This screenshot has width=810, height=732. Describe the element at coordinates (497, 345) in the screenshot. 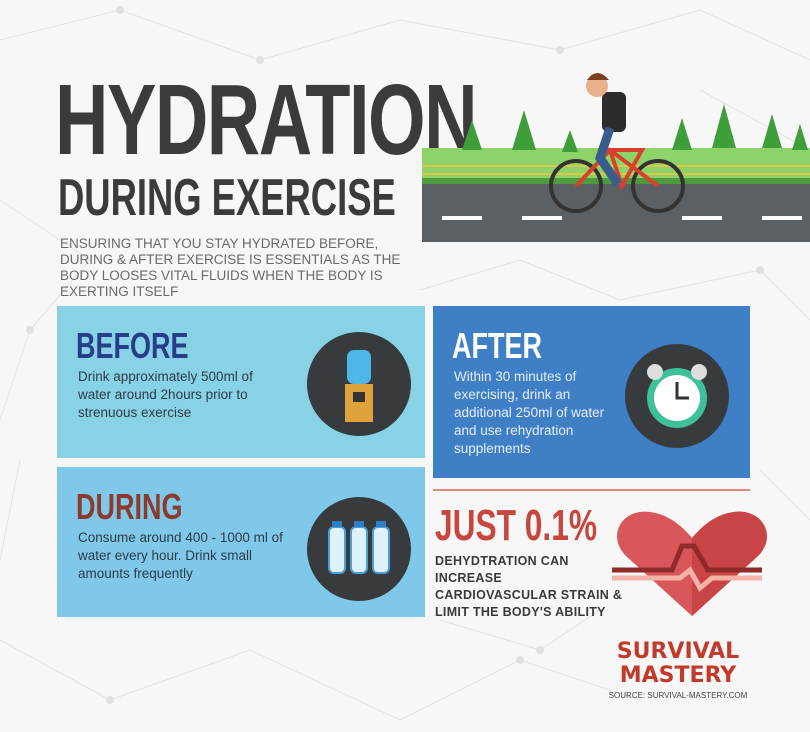

I see `after-heading: AFTER` at that location.